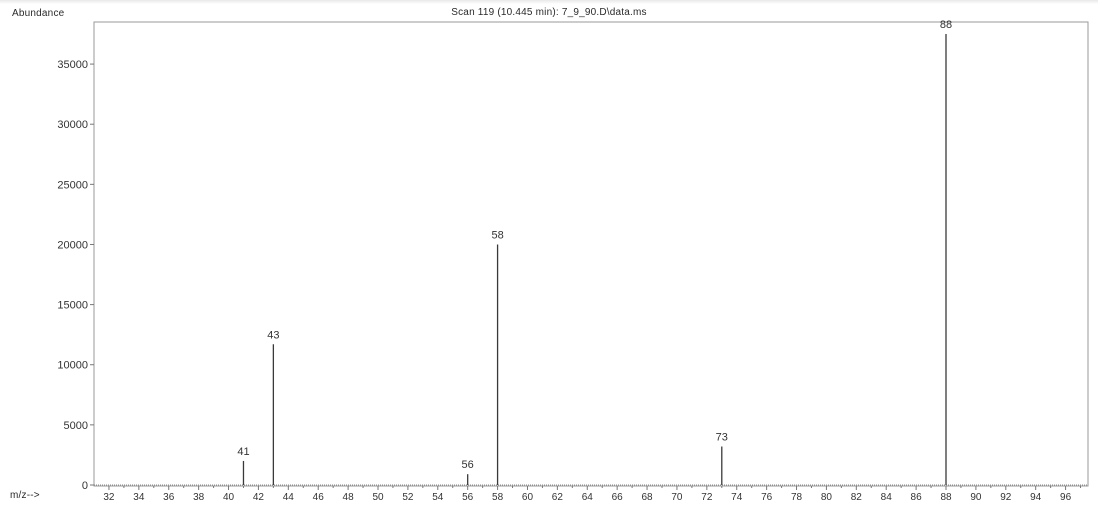  What do you see at coordinates (767, 497) in the screenshot?
I see `x-tick-label: 76` at bounding box center [767, 497].